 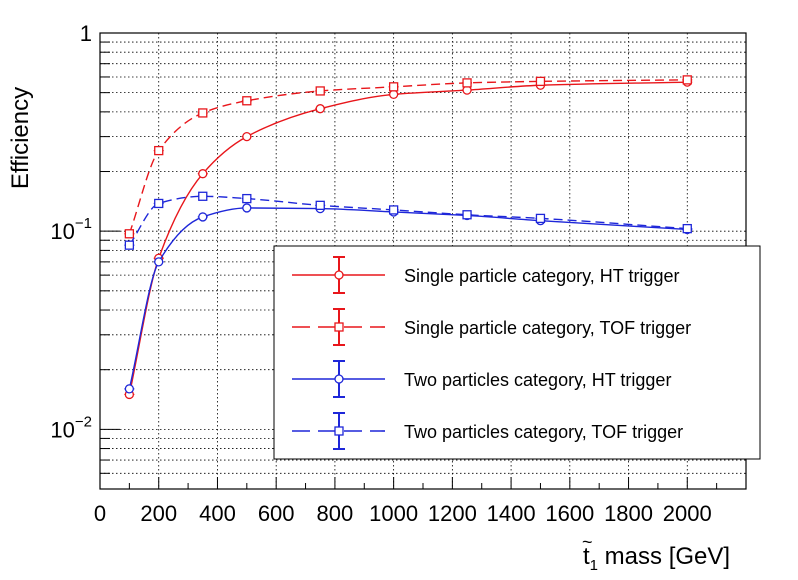 What do you see at coordinates (511, 513) in the screenshot?
I see `x-tick-label: 1400` at bounding box center [511, 513].